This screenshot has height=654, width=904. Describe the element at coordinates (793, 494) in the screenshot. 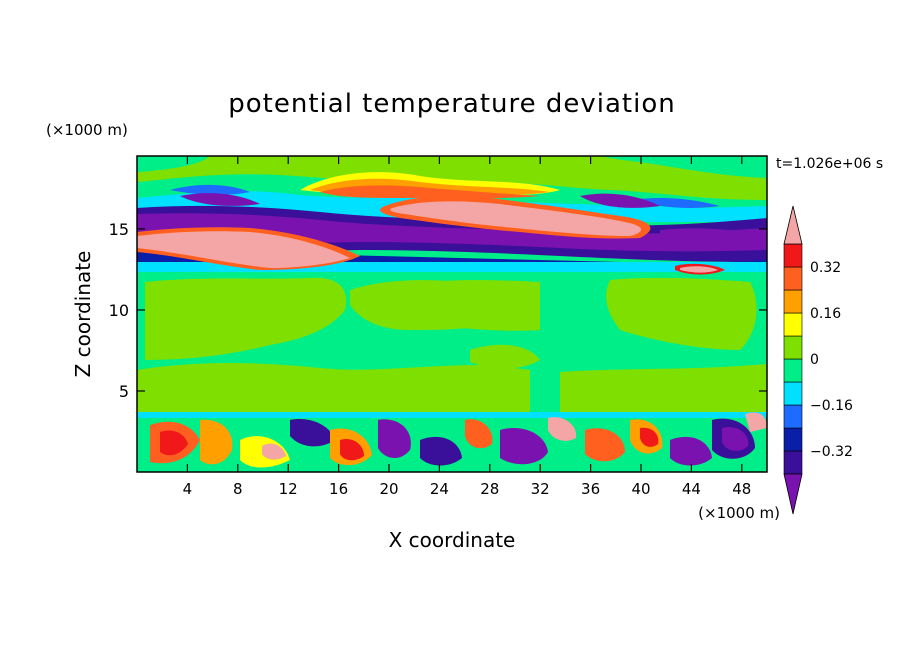

I see `colorbar-extend-bottom` at that location.